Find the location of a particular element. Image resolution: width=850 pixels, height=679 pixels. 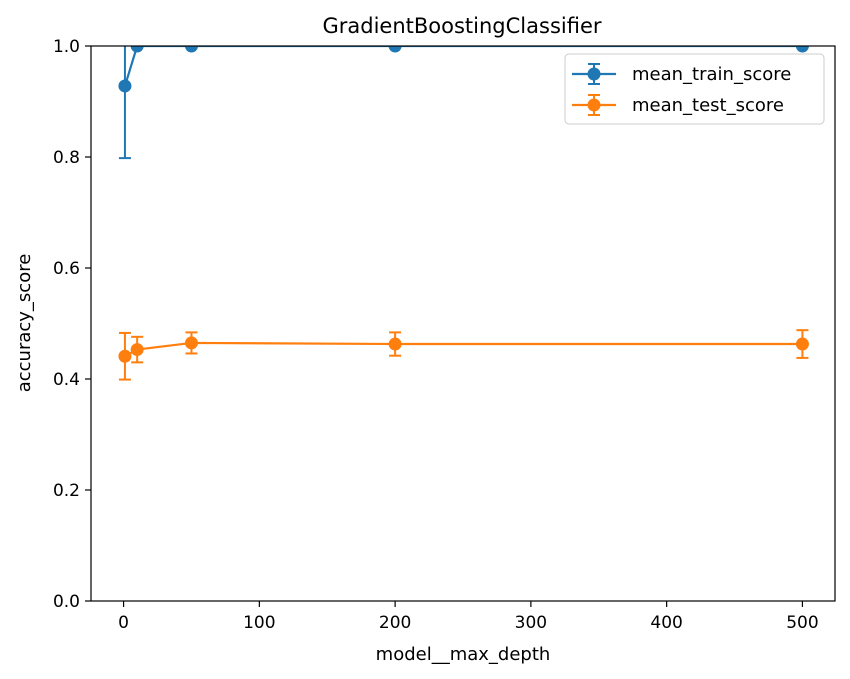

x-tick-label: 300 is located at coordinates (531, 623).